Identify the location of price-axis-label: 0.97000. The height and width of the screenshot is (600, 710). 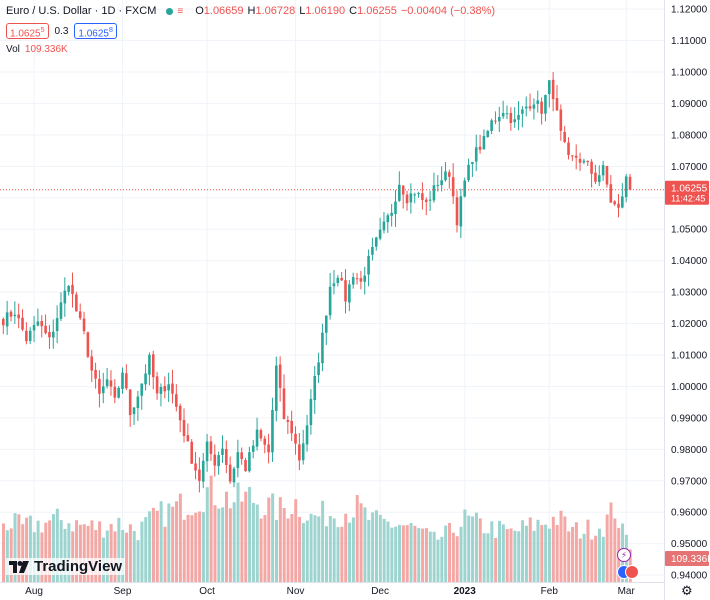
(689, 481).